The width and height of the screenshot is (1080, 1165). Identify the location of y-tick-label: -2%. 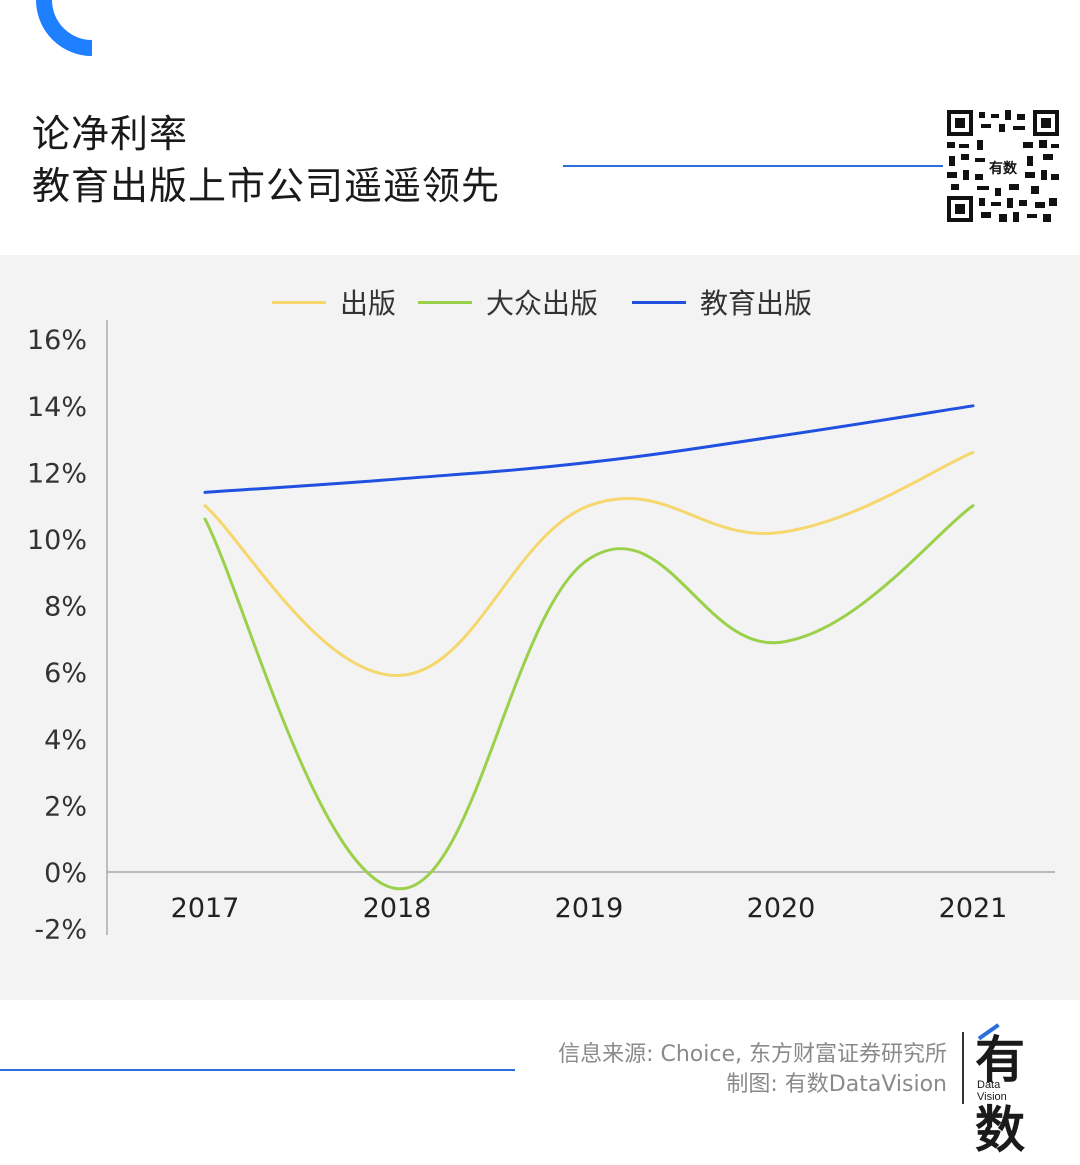
(60, 930).